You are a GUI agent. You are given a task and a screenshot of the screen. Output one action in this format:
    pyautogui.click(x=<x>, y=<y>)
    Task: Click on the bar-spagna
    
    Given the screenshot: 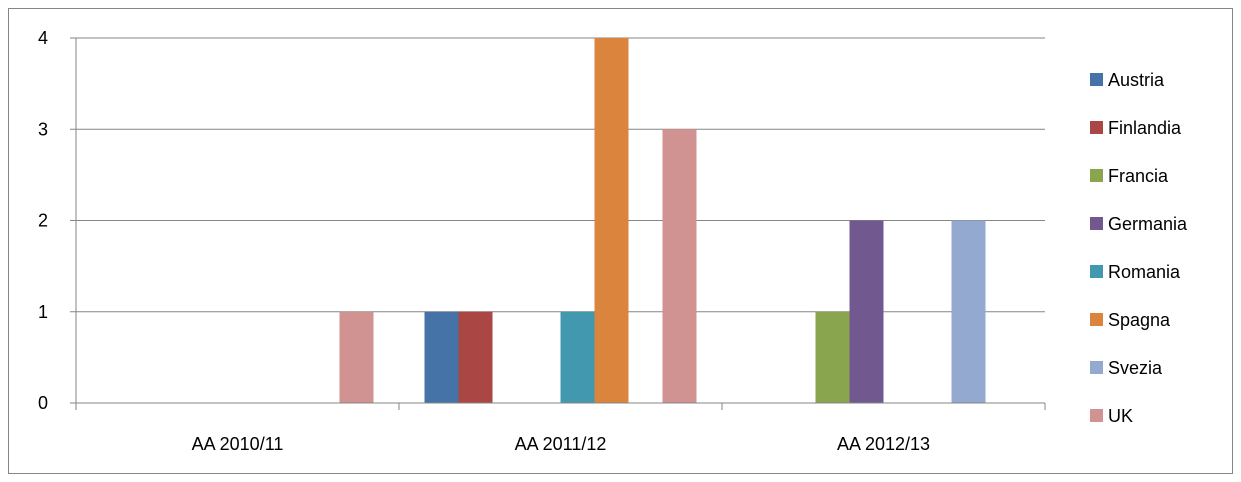 What is the action you would take?
    pyautogui.click(x=611, y=220)
    